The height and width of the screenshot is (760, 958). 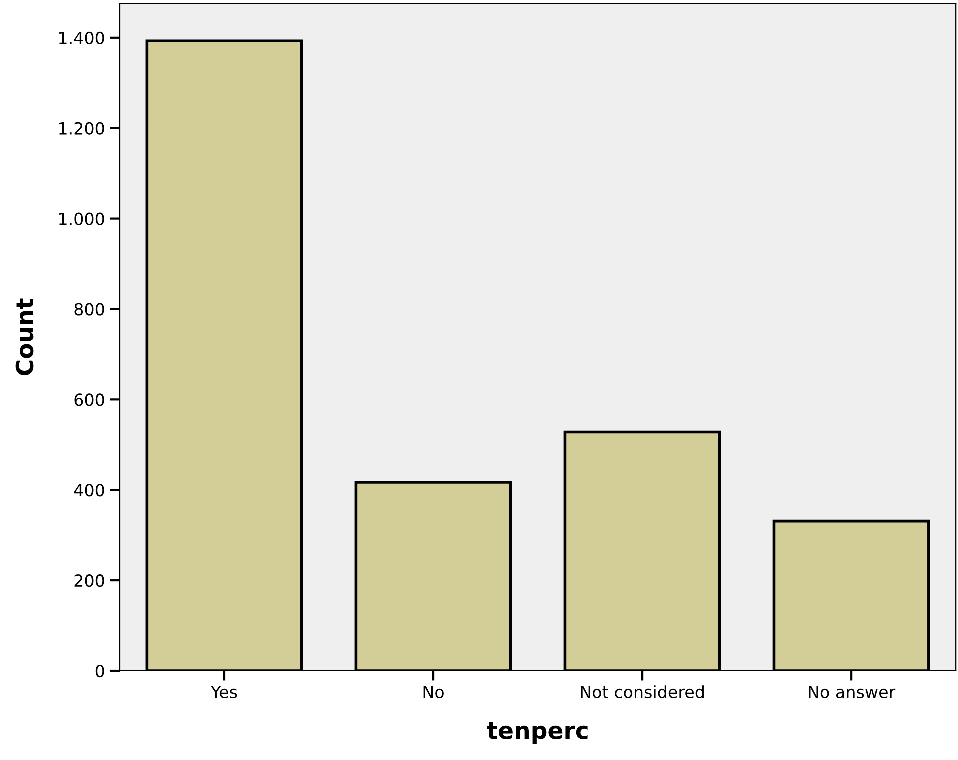 I want to click on x-axis-title: tenperc, so click(x=537, y=733).